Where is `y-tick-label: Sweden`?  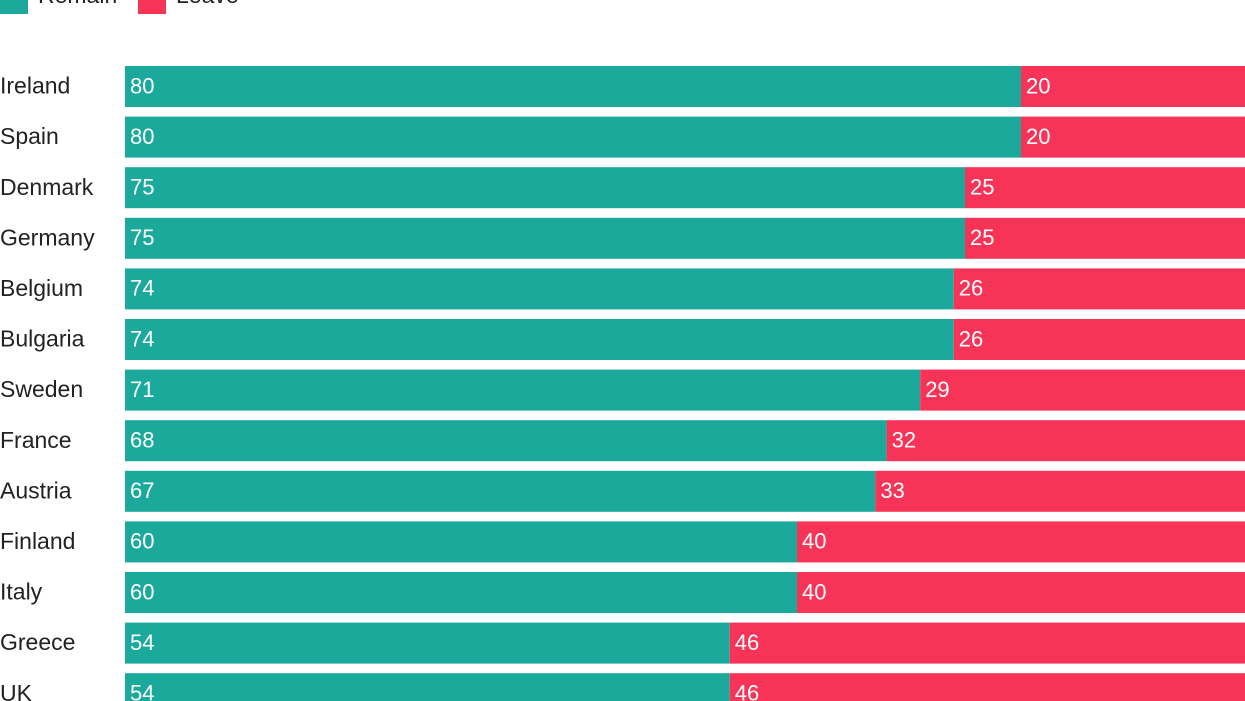
y-tick-label: Sweden is located at coordinates (41, 389).